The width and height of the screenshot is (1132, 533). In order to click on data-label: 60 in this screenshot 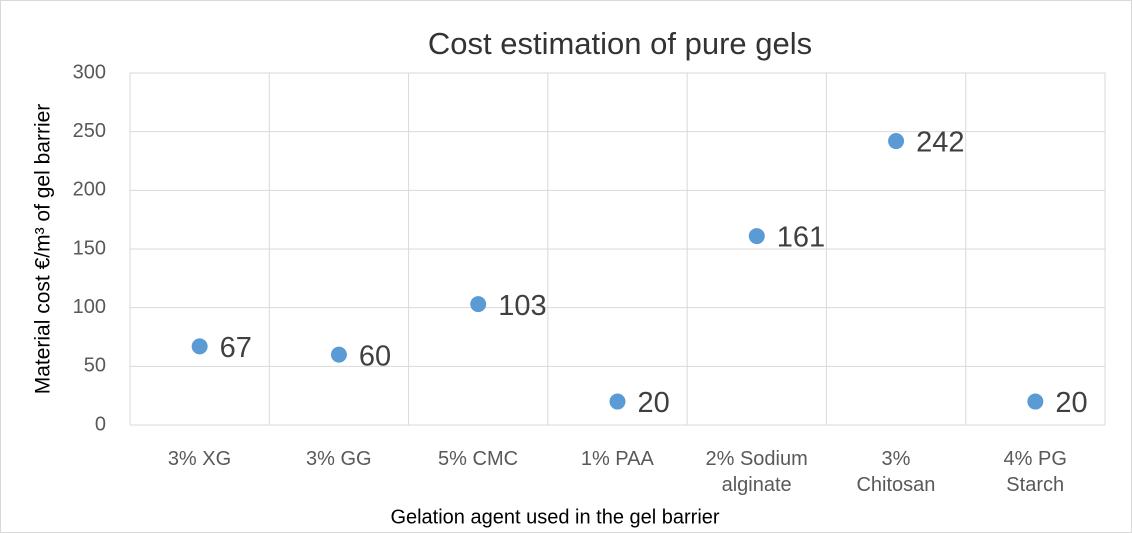, I will do `click(375, 356)`.